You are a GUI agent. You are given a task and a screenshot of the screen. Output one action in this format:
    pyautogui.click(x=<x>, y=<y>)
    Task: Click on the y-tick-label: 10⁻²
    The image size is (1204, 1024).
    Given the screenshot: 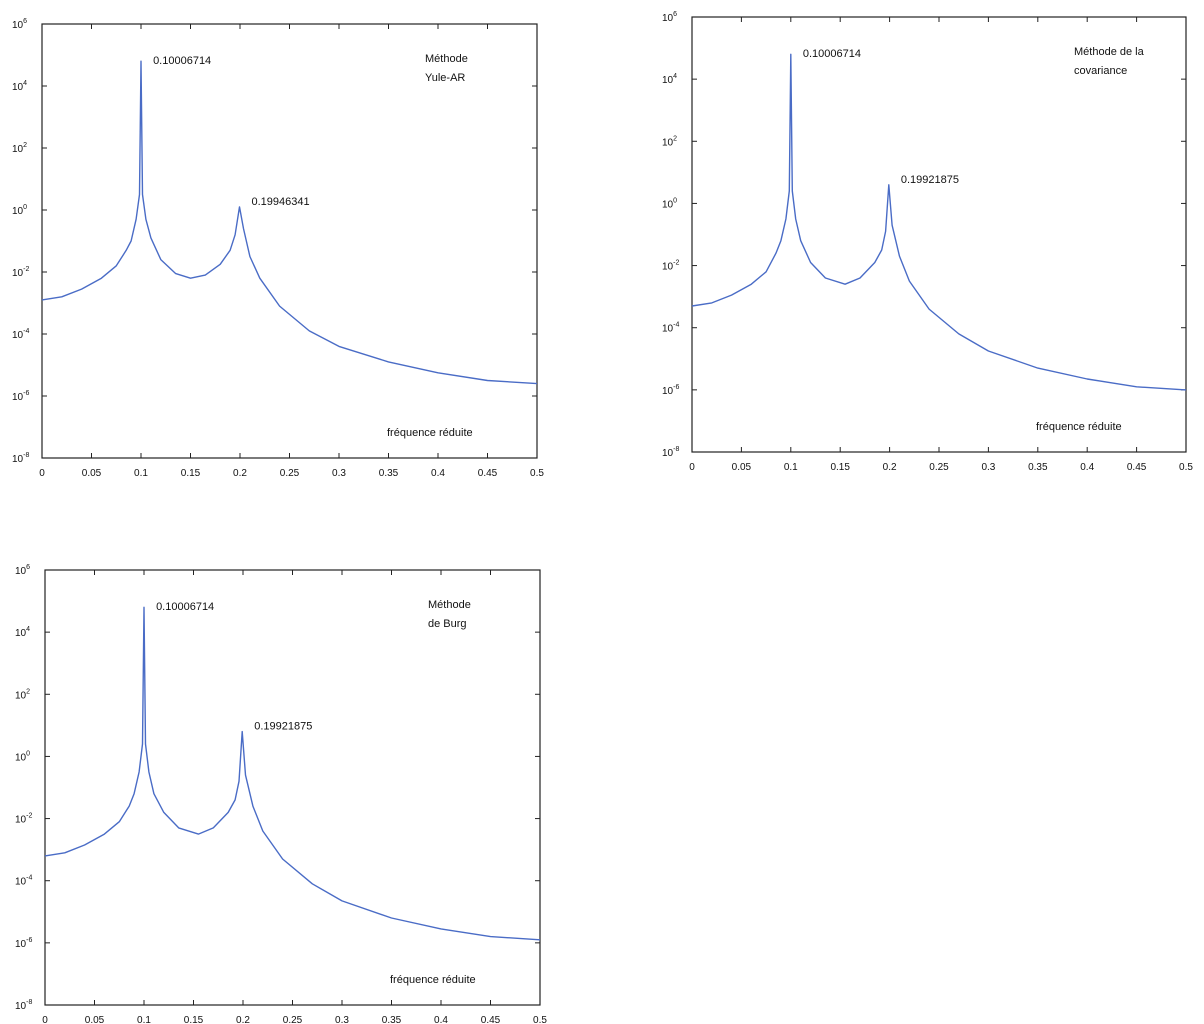 What is the action you would take?
    pyautogui.click(x=670, y=266)
    